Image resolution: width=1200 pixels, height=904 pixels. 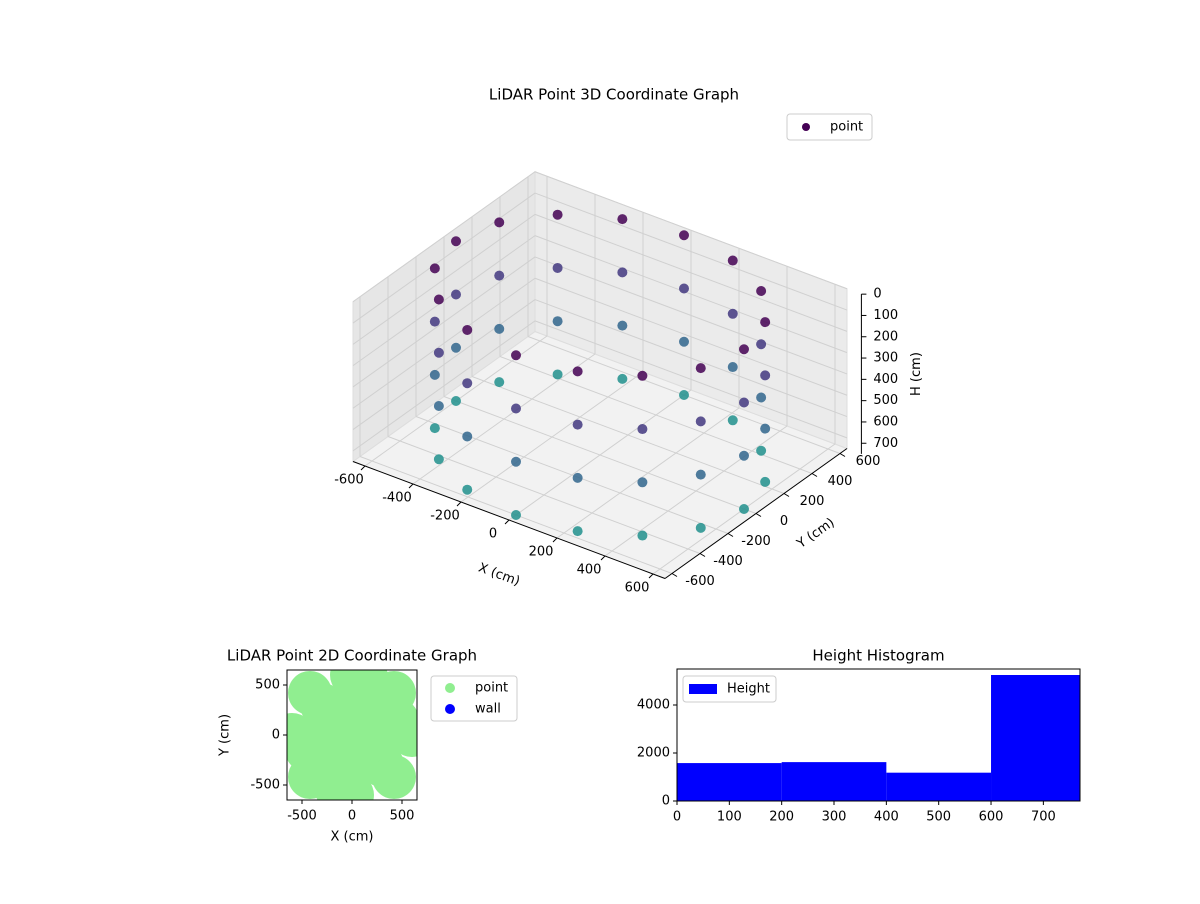 What do you see at coordinates (816, 533) in the screenshot?
I see `y-axis-label: Y (cm)` at bounding box center [816, 533].